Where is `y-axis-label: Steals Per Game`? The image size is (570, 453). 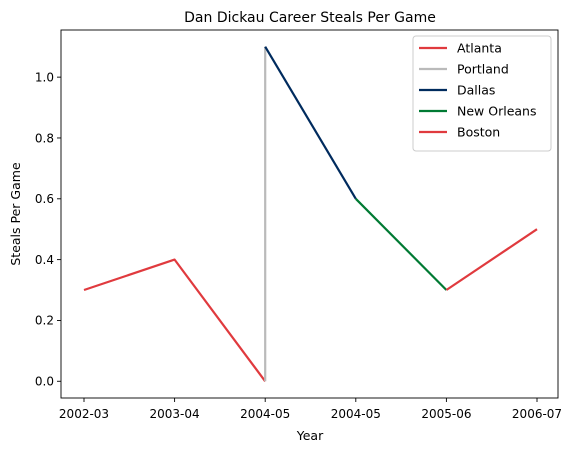
y-axis-label: Steals Per Game is located at coordinates (15, 214).